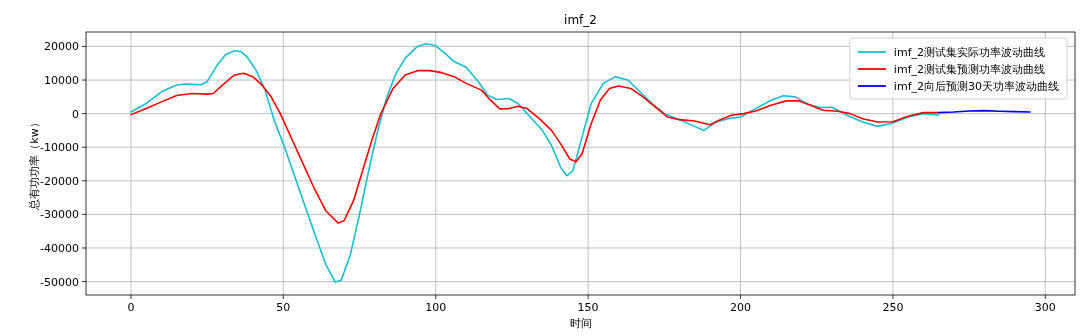 This screenshot has width=1080, height=336. Describe the element at coordinates (59, 148) in the screenshot. I see `y-tick-label: -10000` at that location.